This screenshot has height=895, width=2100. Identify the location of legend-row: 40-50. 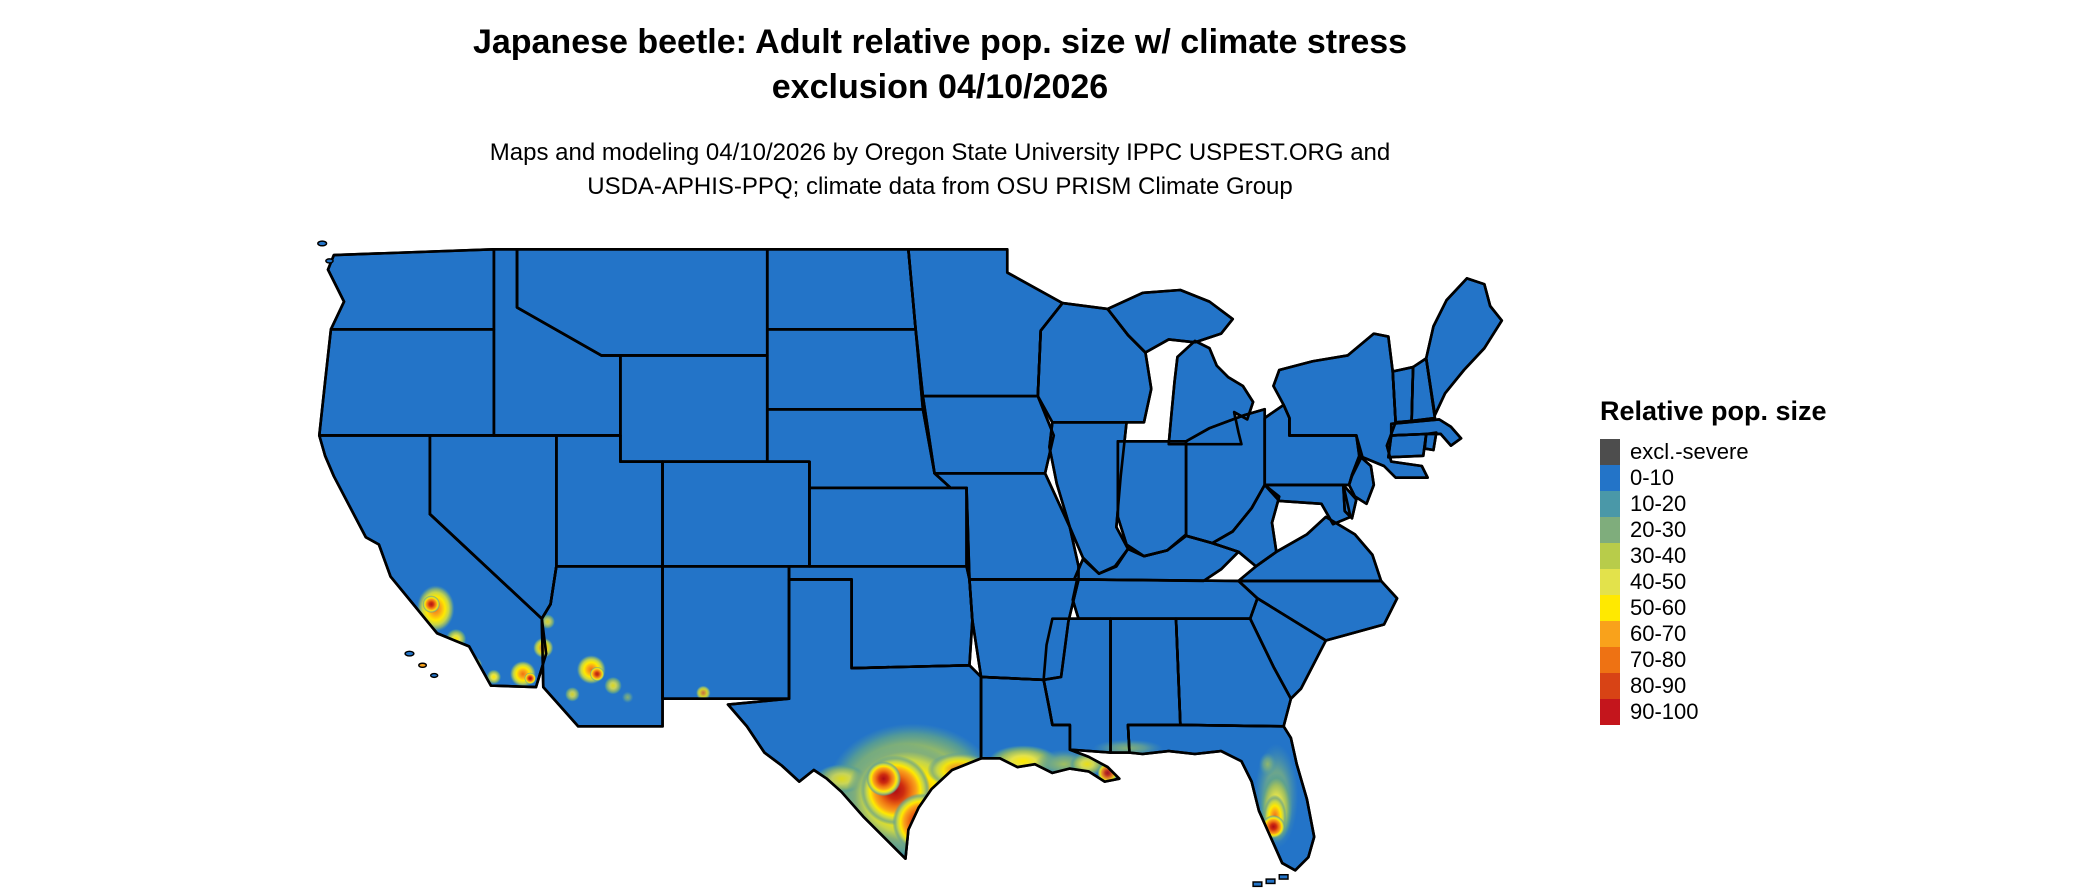
(1750, 582).